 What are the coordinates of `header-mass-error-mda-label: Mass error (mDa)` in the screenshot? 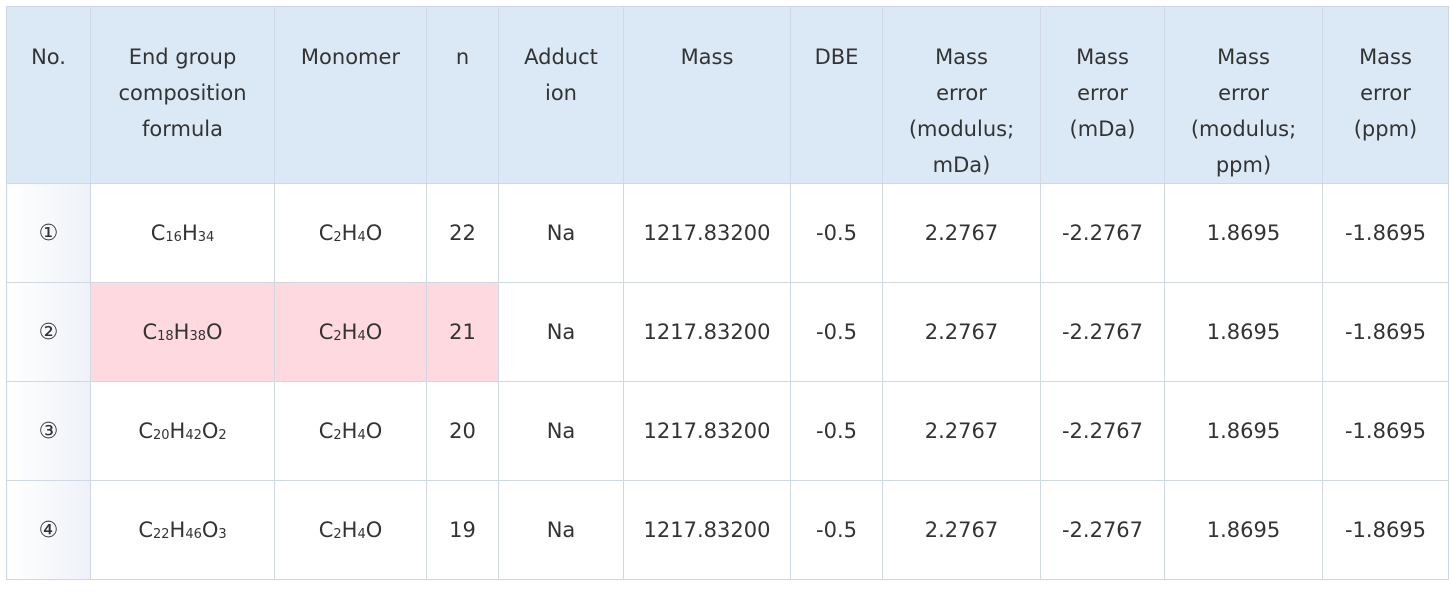 It's located at (1102, 93).